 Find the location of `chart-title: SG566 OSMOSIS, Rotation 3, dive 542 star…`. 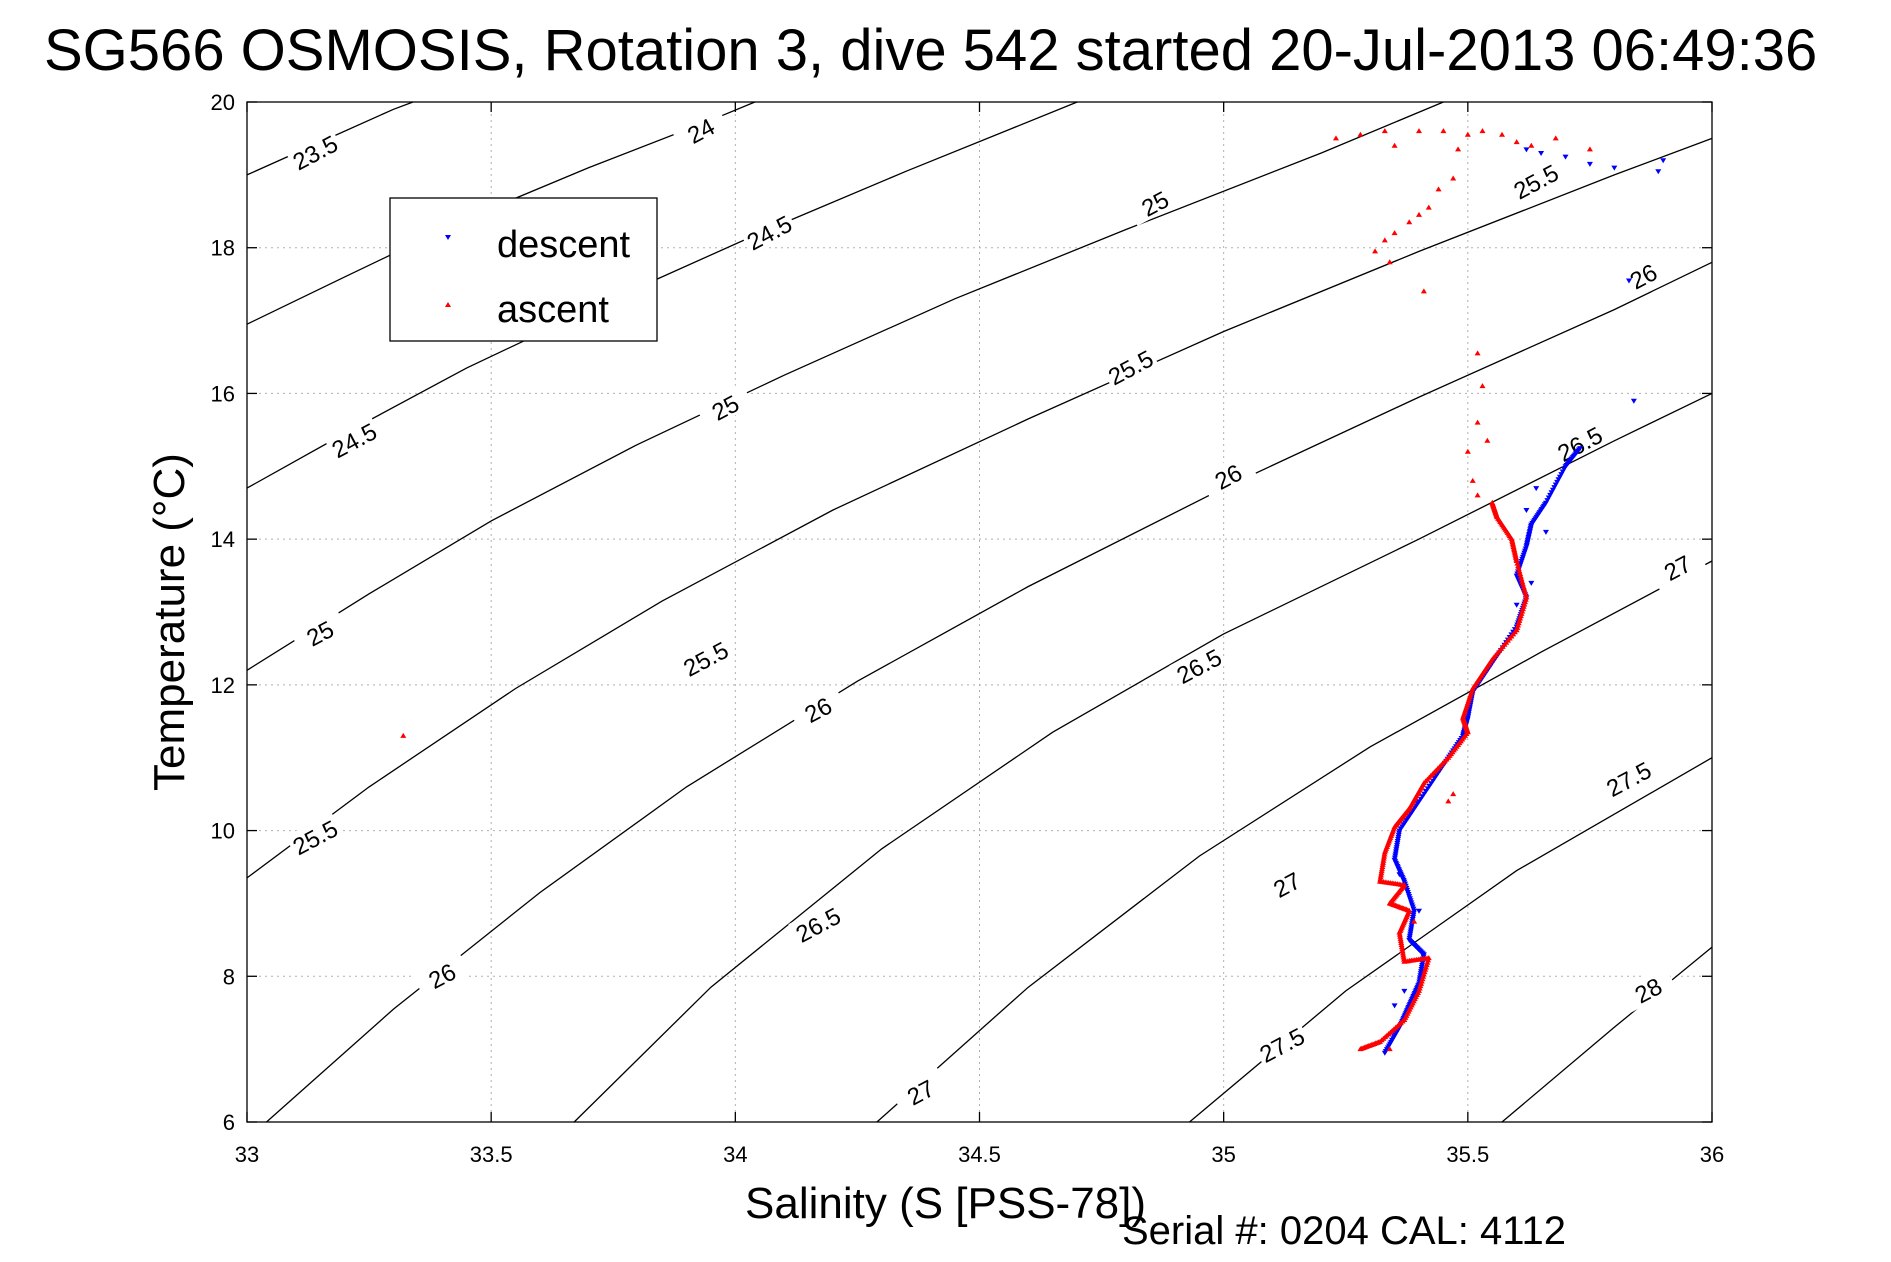

chart-title: SG566 OSMOSIS, Rotation 3, dive 542 star… is located at coordinates (930, 50).